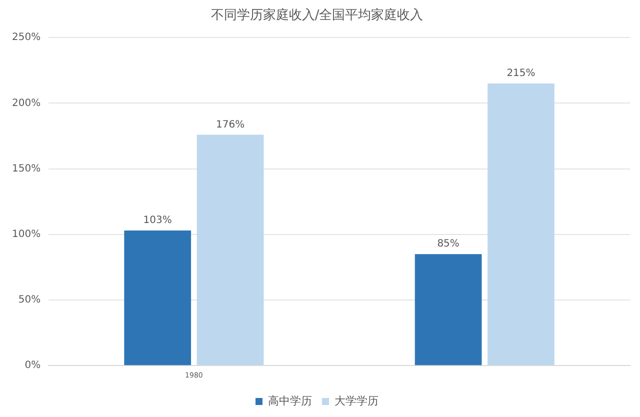 This screenshot has width=640, height=417. Describe the element at coordinates (29, 300) in the screenshot. I see `y-tick-label: 50%` at that location.